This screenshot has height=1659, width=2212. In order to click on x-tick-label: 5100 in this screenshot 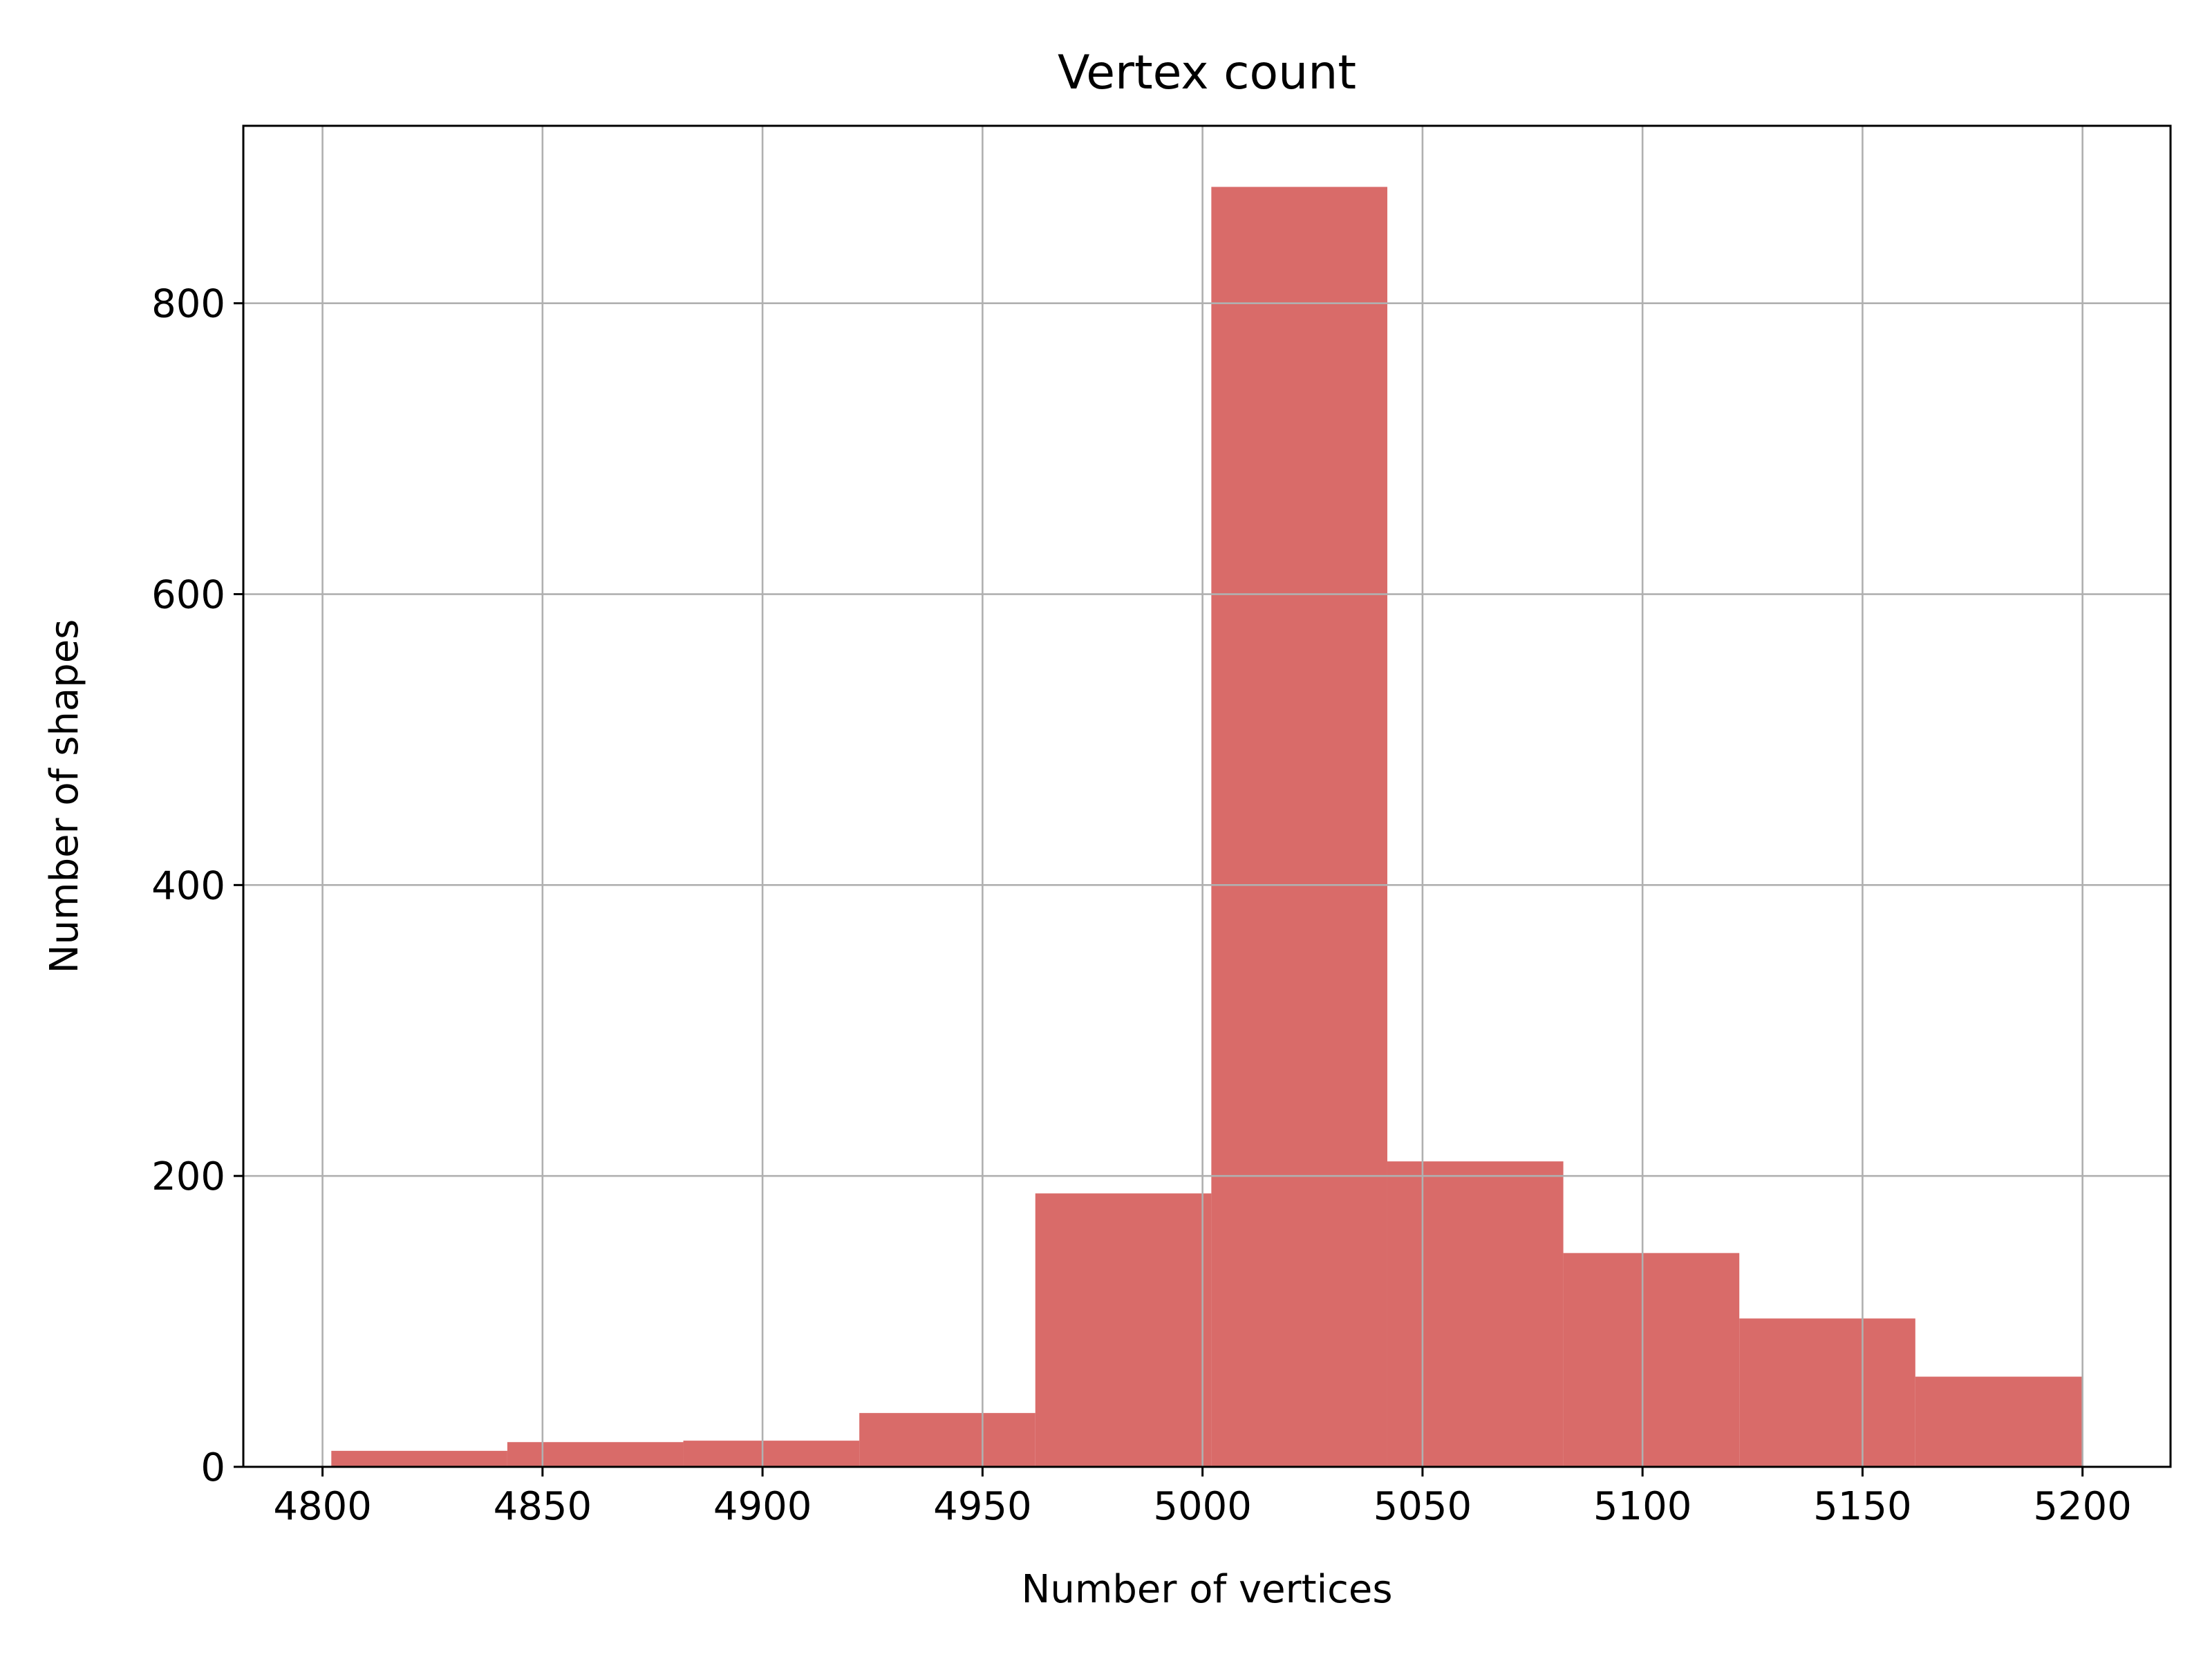, I will do `click(1643, 1507)`.